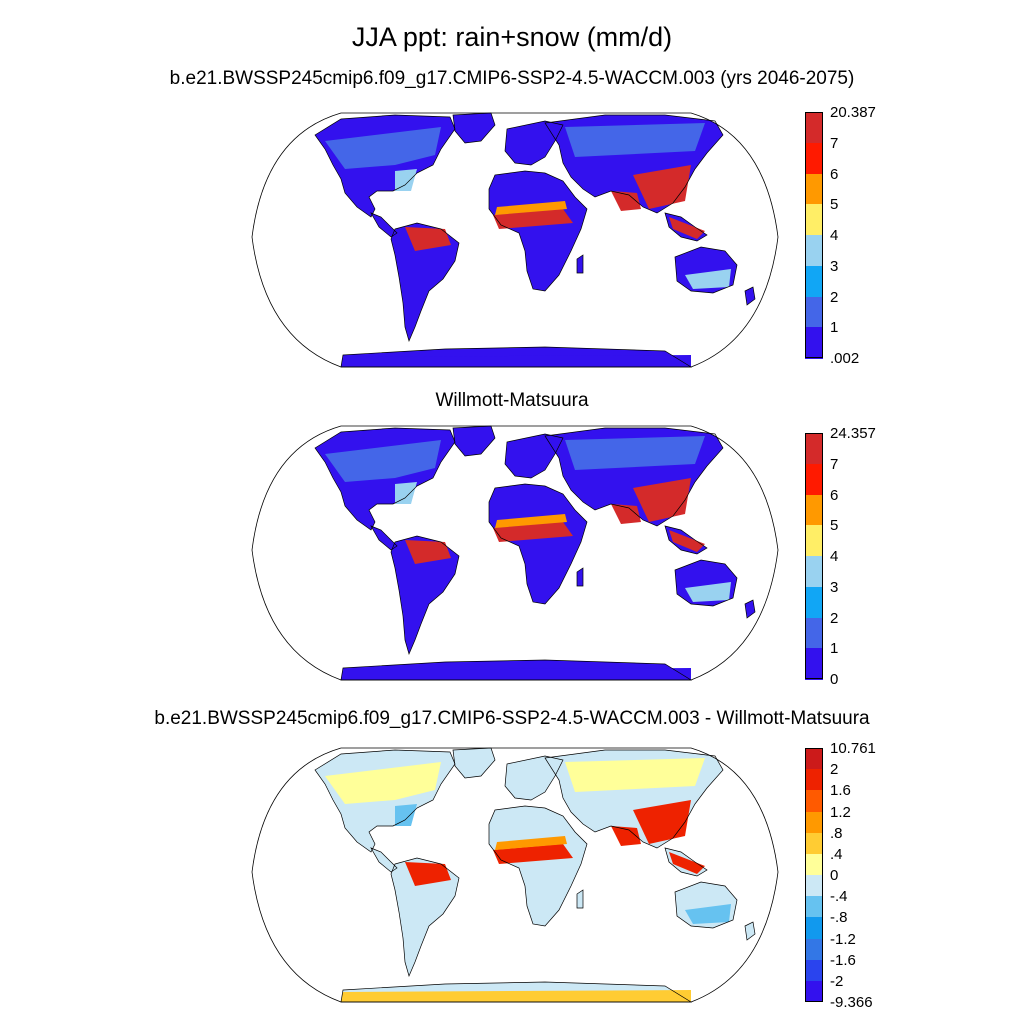 The width and height of the screenshot is (1024, 1024). I want to click on colorbar-tick-label: 3, so click(834, 266).